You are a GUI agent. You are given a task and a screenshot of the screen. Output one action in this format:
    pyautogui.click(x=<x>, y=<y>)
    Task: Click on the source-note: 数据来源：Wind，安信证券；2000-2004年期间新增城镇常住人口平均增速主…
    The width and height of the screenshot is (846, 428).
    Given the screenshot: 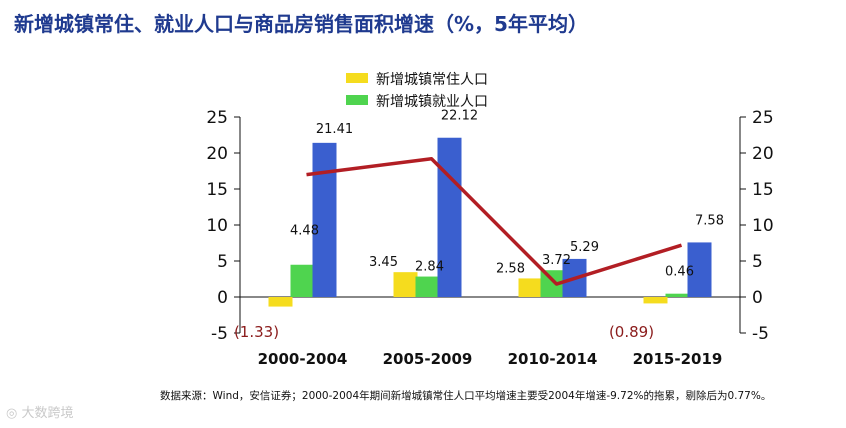 What is the action you would take?
    pyautogui.click(x=466, y=396)
    